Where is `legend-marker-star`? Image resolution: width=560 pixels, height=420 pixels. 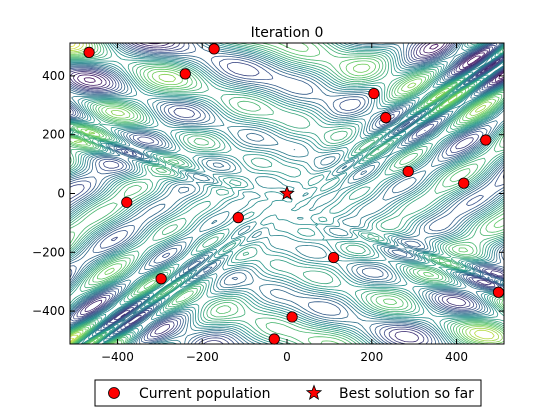
legend-marker-star is located at coordinates (314, 392).